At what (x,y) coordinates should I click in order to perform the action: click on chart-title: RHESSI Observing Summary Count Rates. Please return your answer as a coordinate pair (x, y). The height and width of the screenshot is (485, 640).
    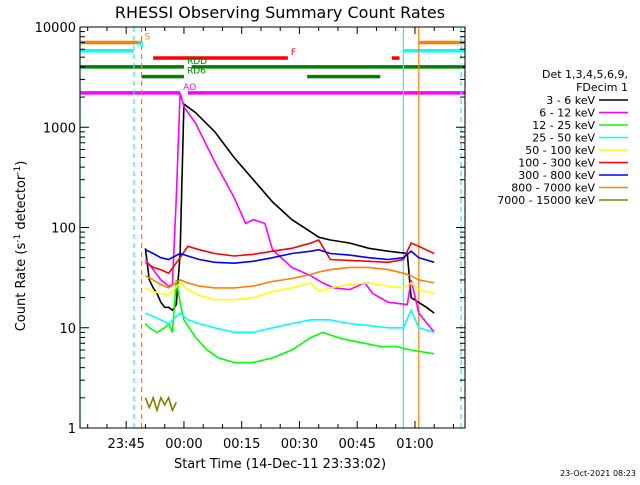
    Looking at the image, I should click on (280, 12).